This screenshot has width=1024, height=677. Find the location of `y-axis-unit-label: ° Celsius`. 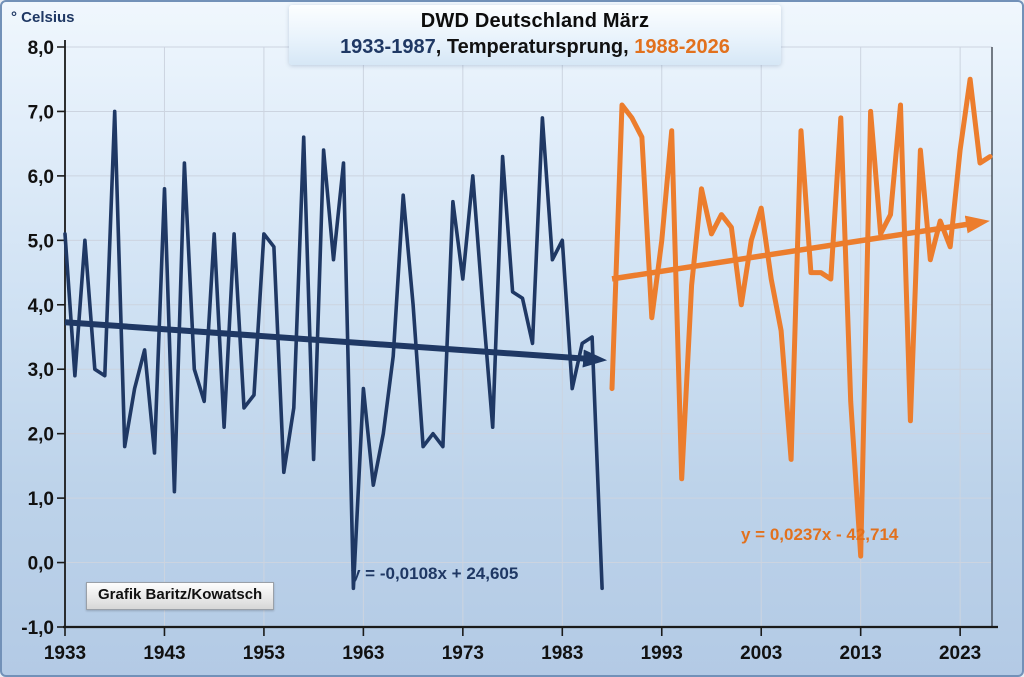

y-axis-unit-label: ° Celsius is located at coordinates (43, 17).